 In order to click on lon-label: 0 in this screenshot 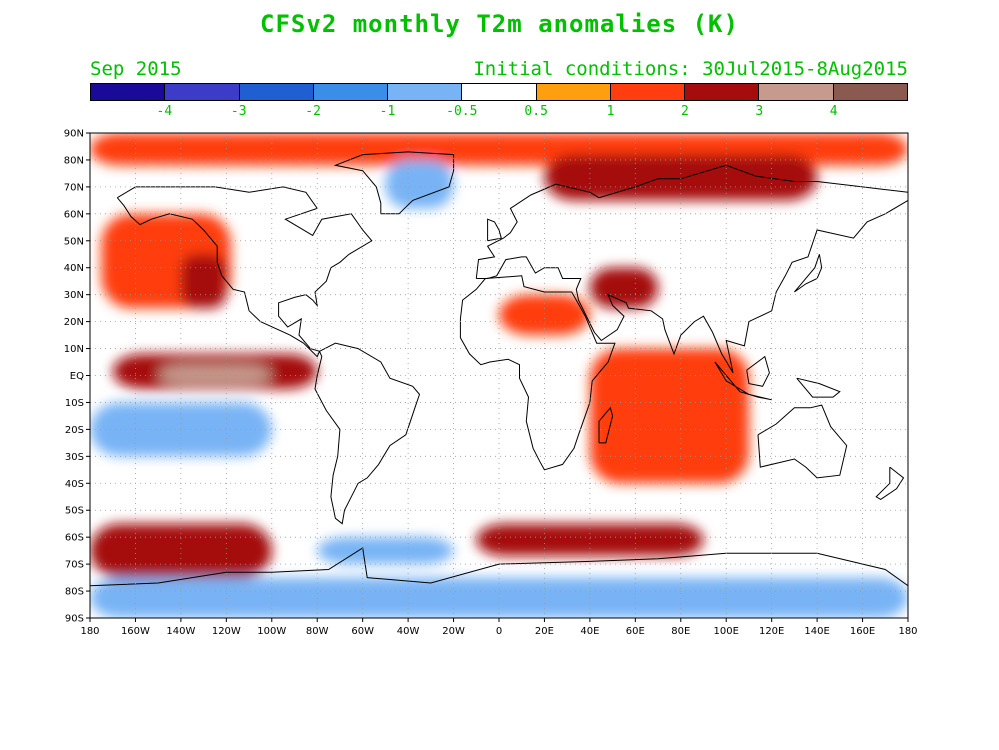, I will do `click(499, 631)`.